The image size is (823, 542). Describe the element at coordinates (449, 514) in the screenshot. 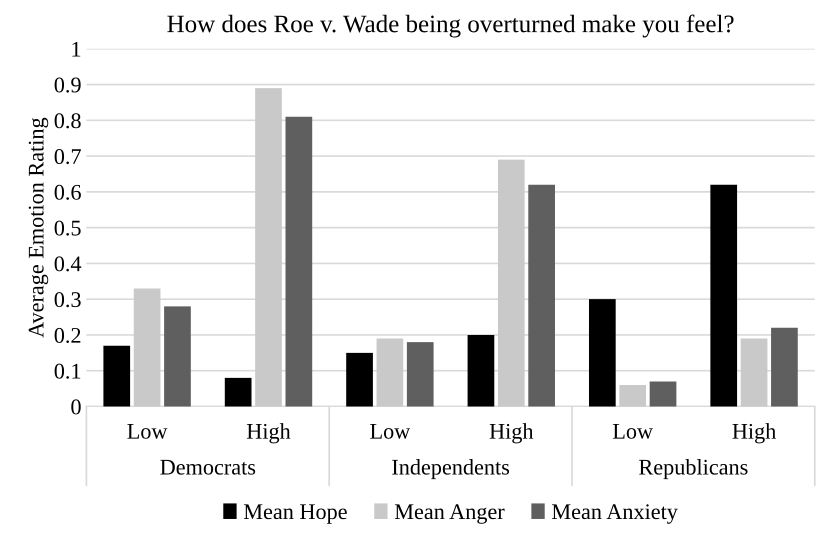

I see `legend-label: Mean Anger` at that location.